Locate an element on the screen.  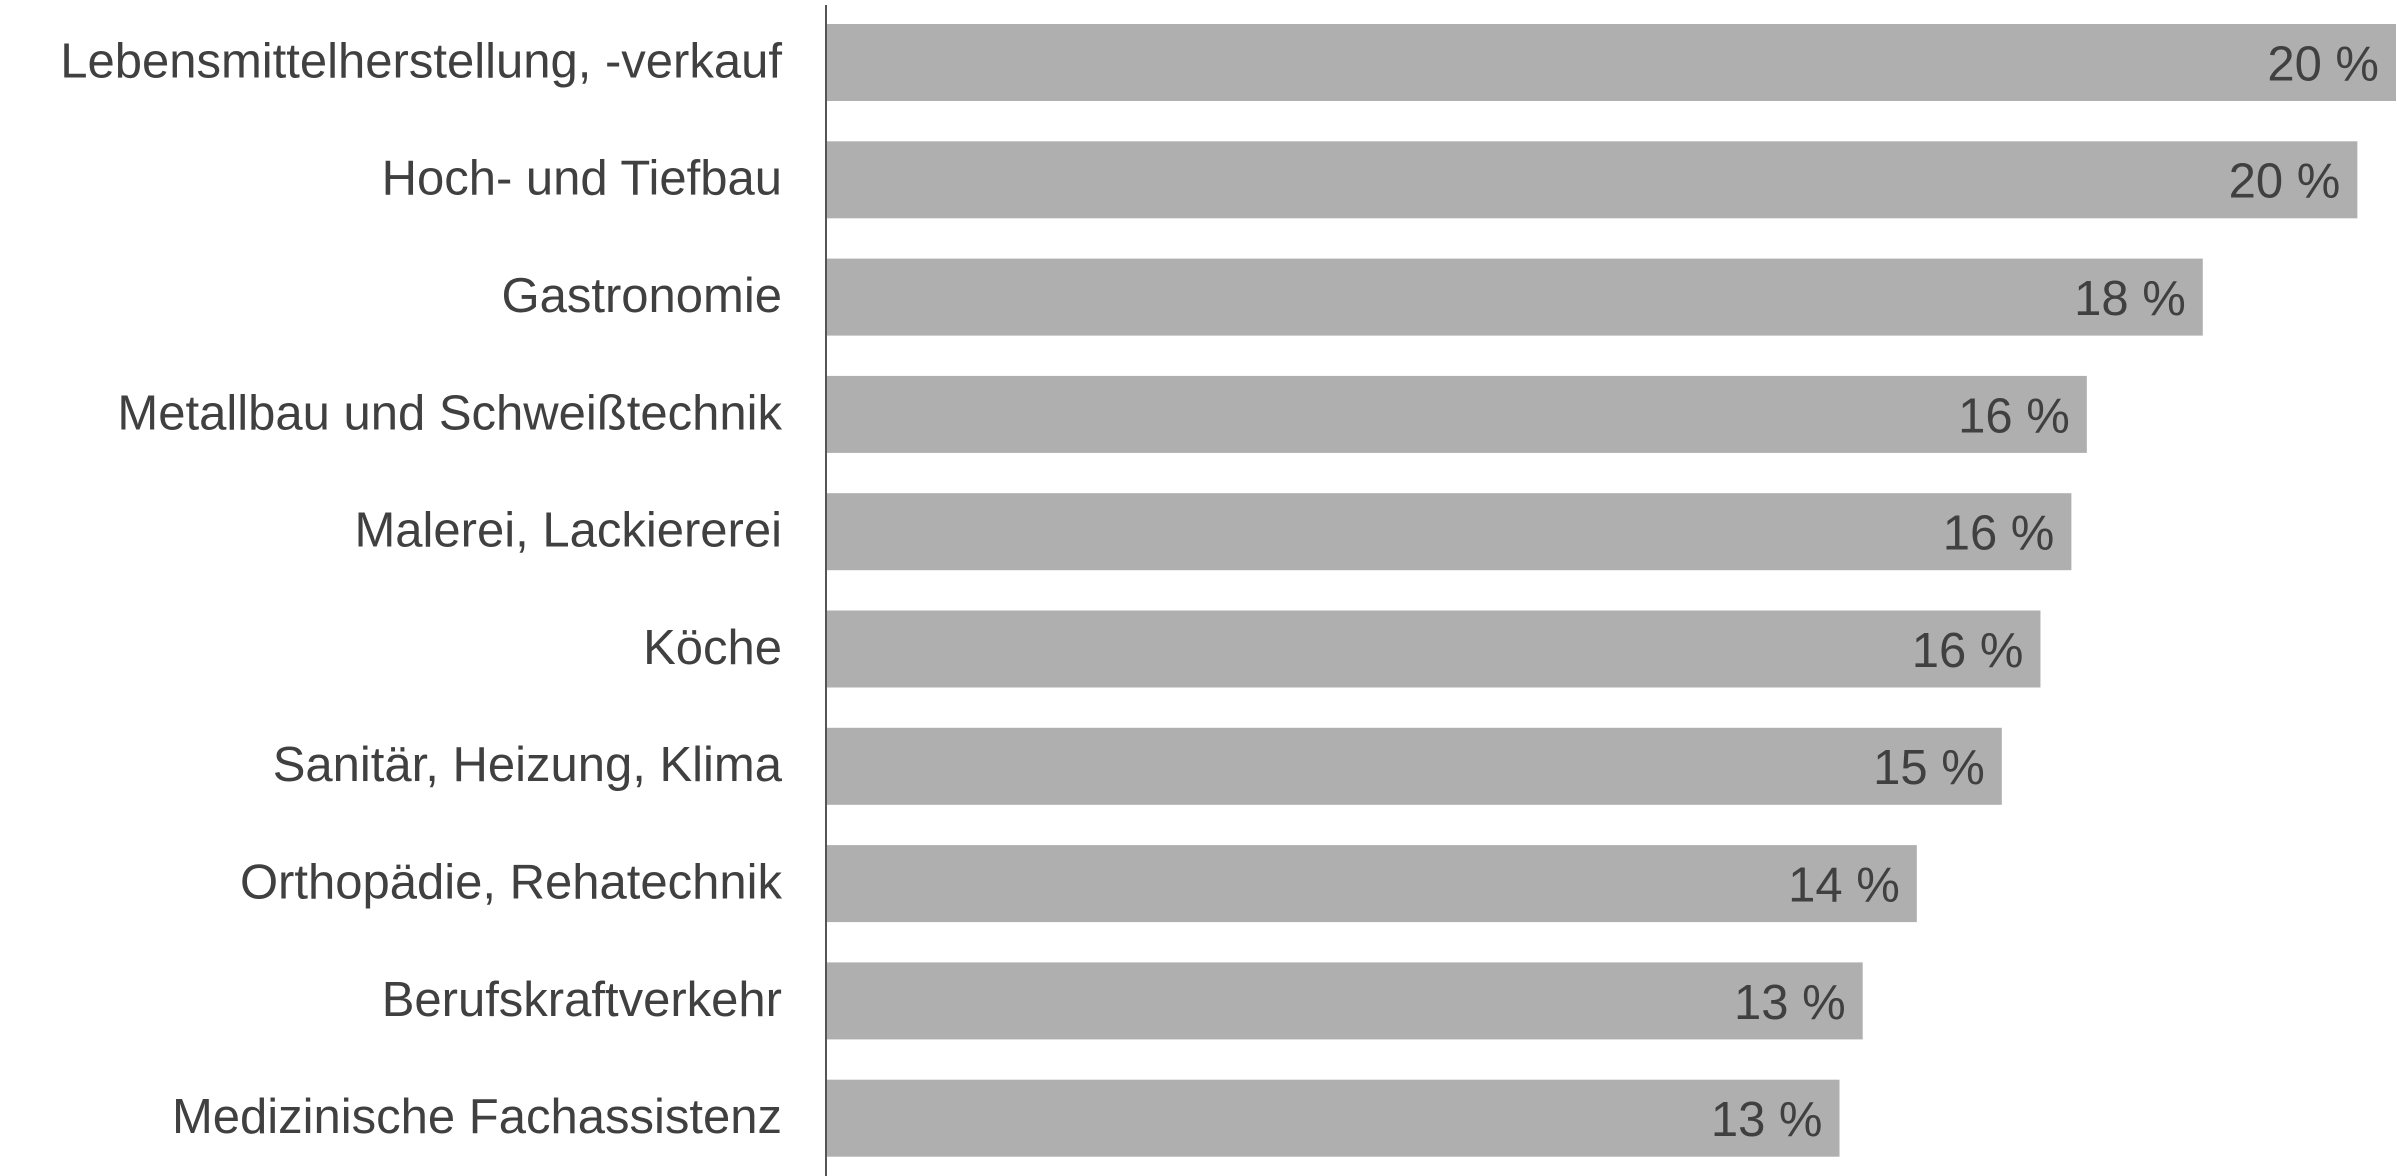
value-label: 18 % is located at coordinates (2130, 299).